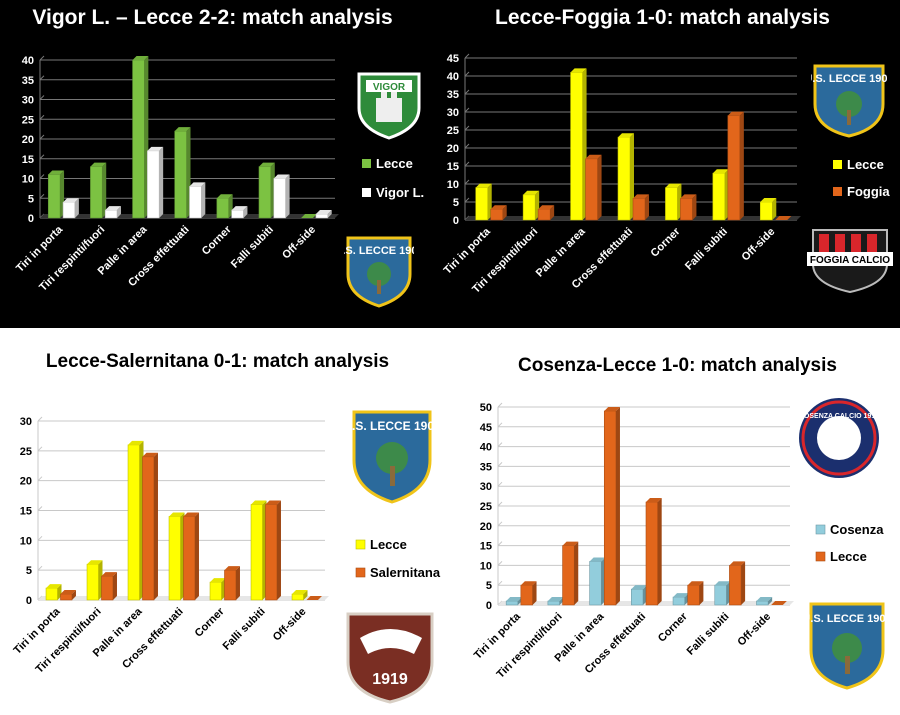  What do you see at coordinates (868, 191) in the screenshot?
I see `legend-label: Foggia` at bounding box center [868, 191].